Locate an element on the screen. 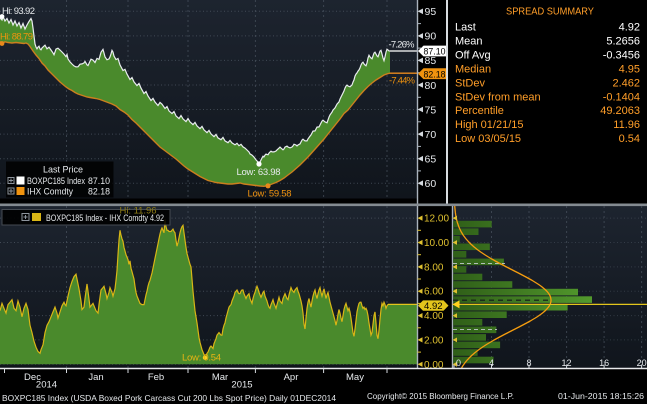 The width and height of the screenshot is (647, 404). svg-text: 5.2656 is located at coordinates (623, 41).